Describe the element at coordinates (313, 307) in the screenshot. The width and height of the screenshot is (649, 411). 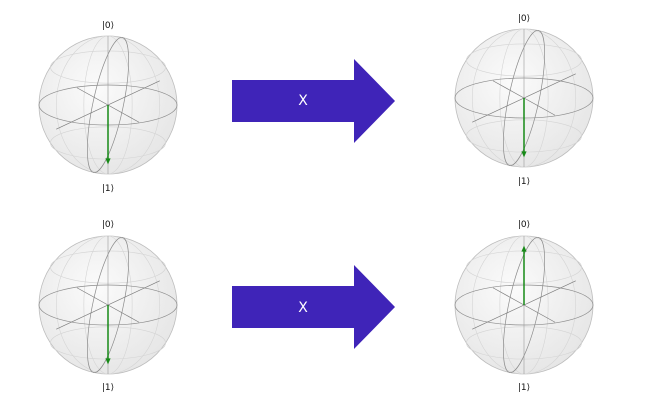
I see `row2-gate-arrow` at that location.